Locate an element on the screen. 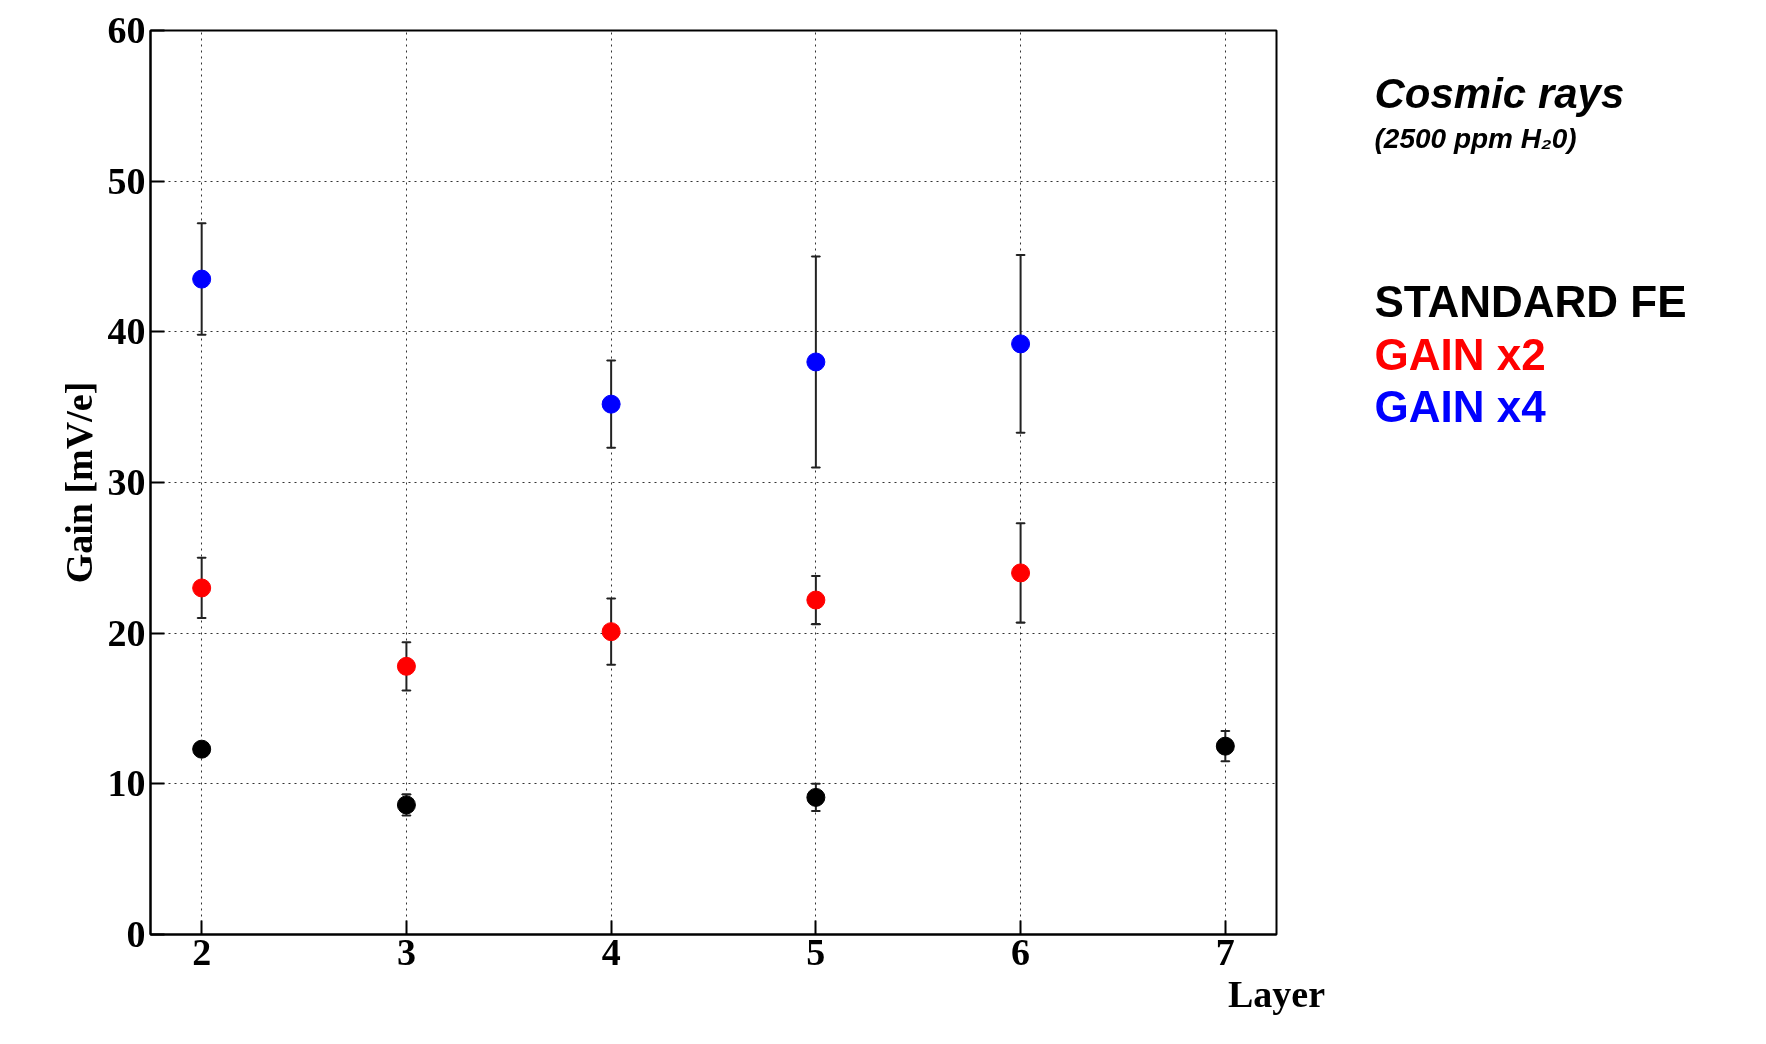  y-tick-label: 60 is located at coordinates (126, 30).